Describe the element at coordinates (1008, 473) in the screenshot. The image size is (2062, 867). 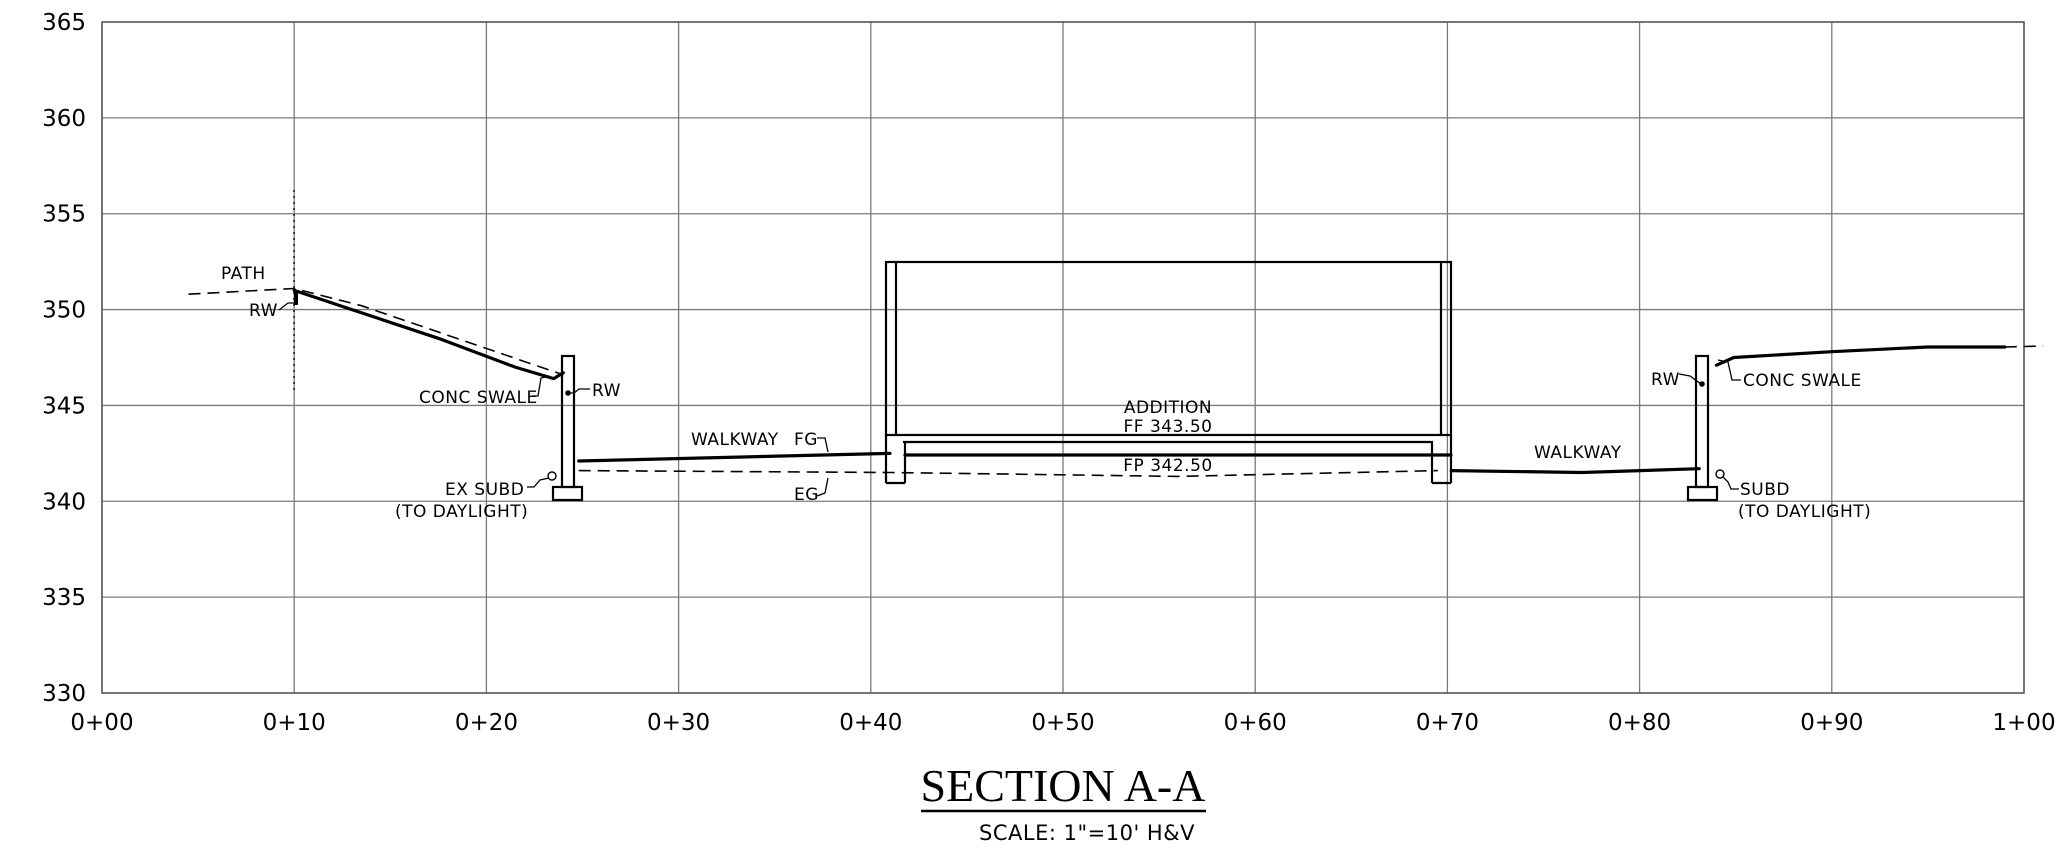
I see `existing-grade-mid-line` at that location.